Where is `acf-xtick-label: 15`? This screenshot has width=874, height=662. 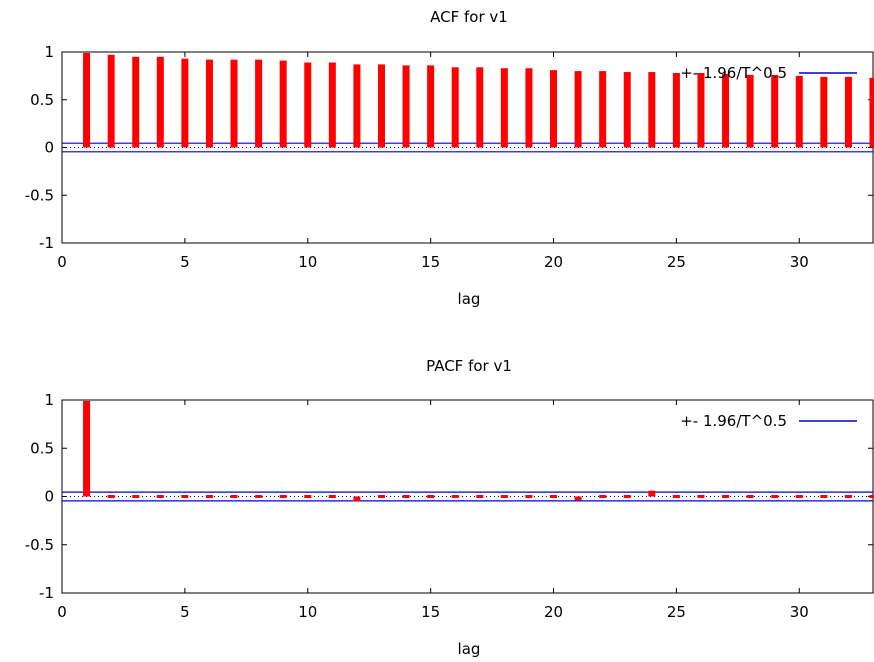 acf-xtick-label: 15 is located at coordinates (430, 262).